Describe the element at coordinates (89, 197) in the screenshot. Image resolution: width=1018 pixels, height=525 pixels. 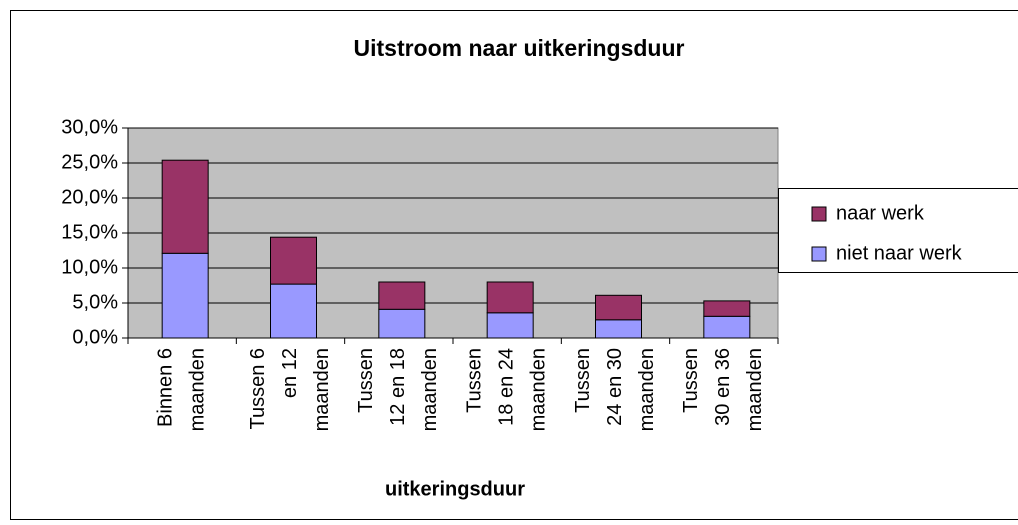
I see `y-tick-label: 20,0%` at that location.